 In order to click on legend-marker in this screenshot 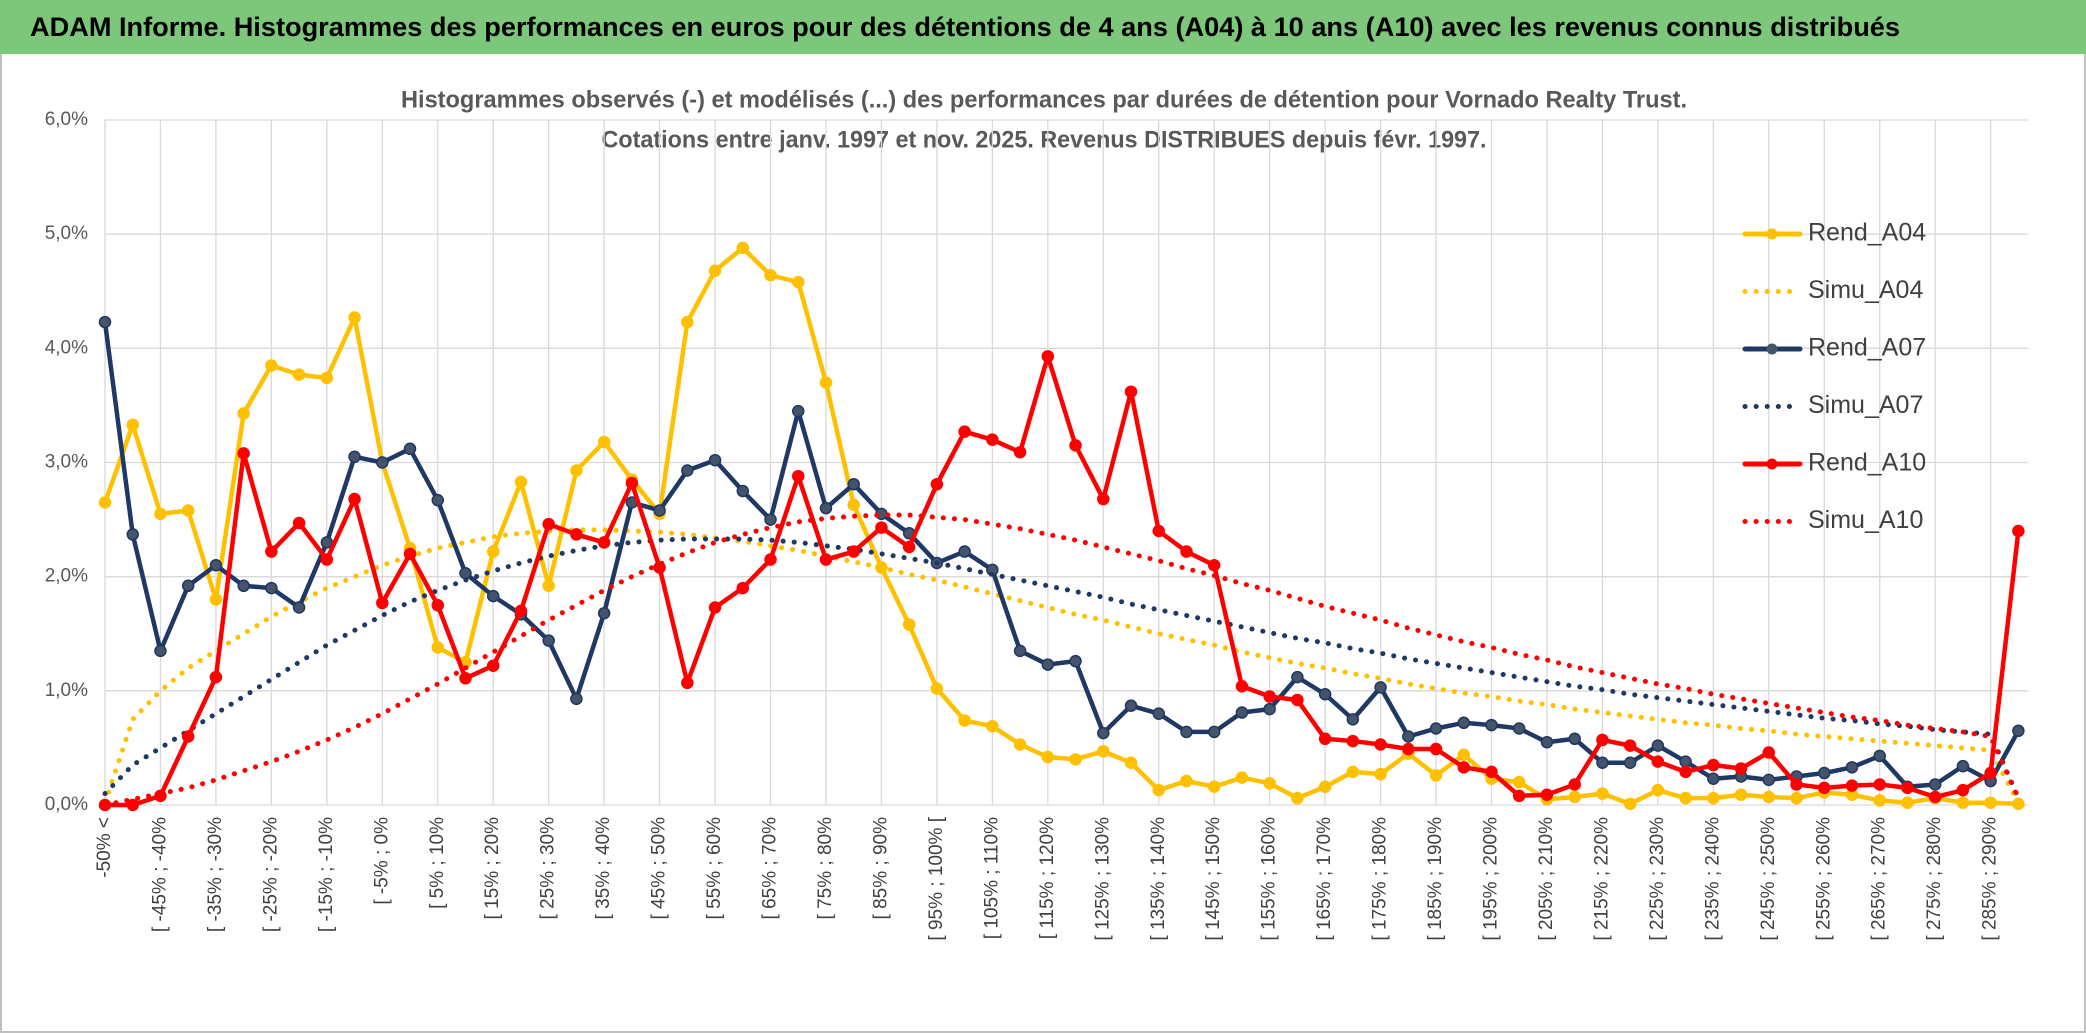, I will do `click(1772, 464)`.